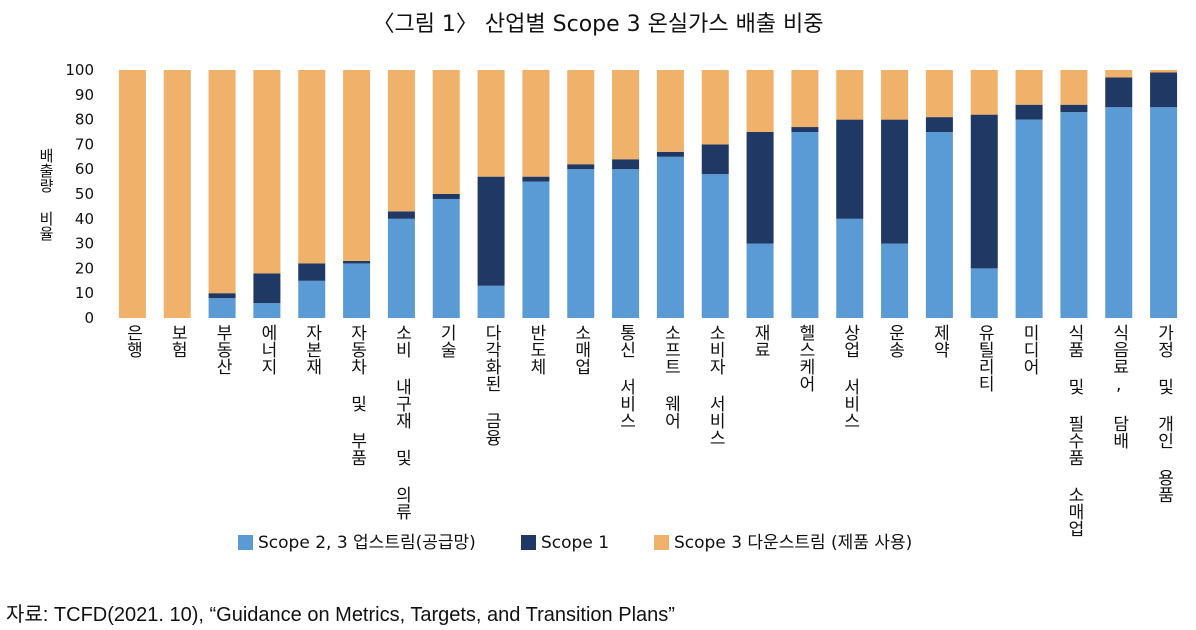 The height and width of the screenshot is (630, 1196). What do you see at coordinates (760, 341) in the screenshot?
I see `x-tick-label: 재료` at bounding box center [760, 341].